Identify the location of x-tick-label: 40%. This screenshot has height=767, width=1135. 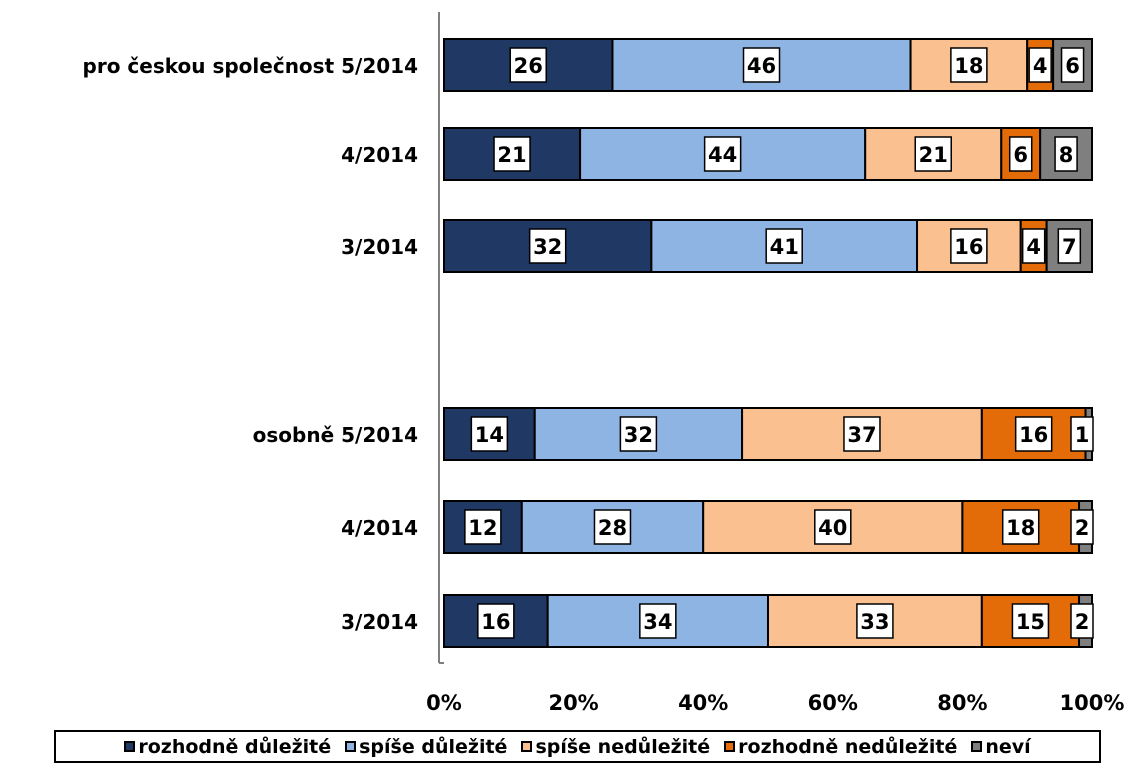
(703, 703).